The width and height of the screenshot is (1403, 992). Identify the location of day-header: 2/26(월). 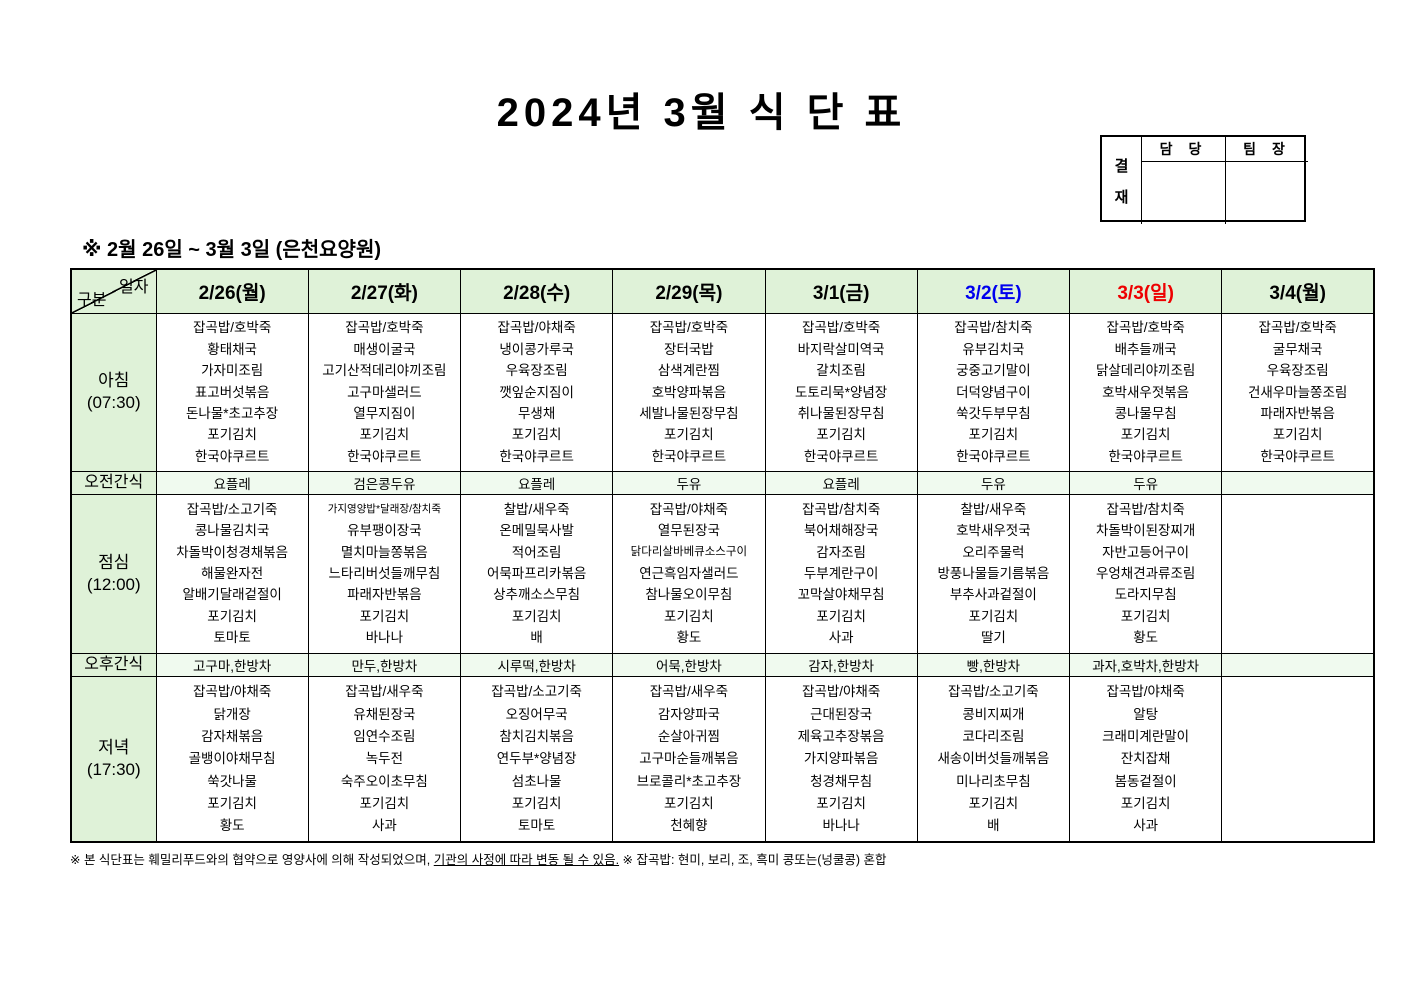
(232, 291).